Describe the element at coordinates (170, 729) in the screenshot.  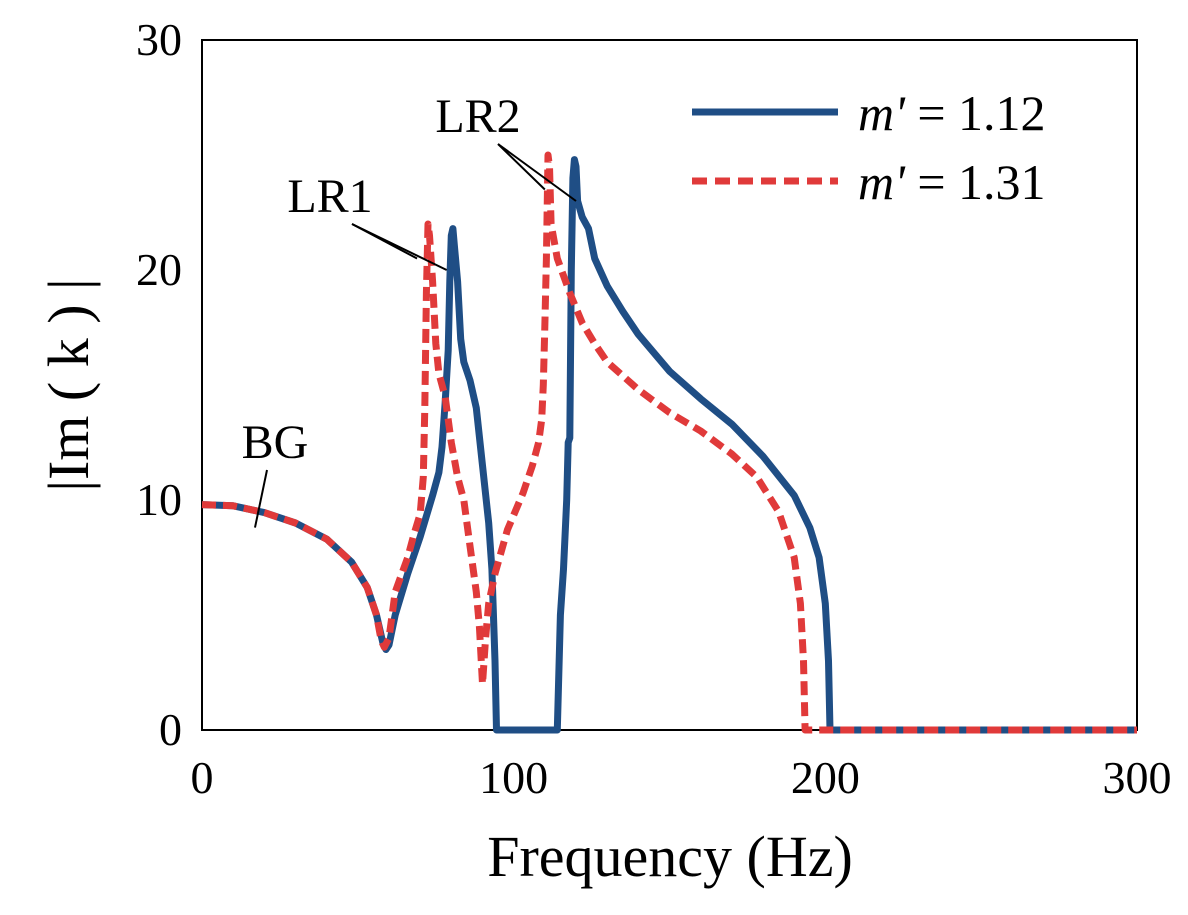
I see `y-tick-label: 0` at that location.